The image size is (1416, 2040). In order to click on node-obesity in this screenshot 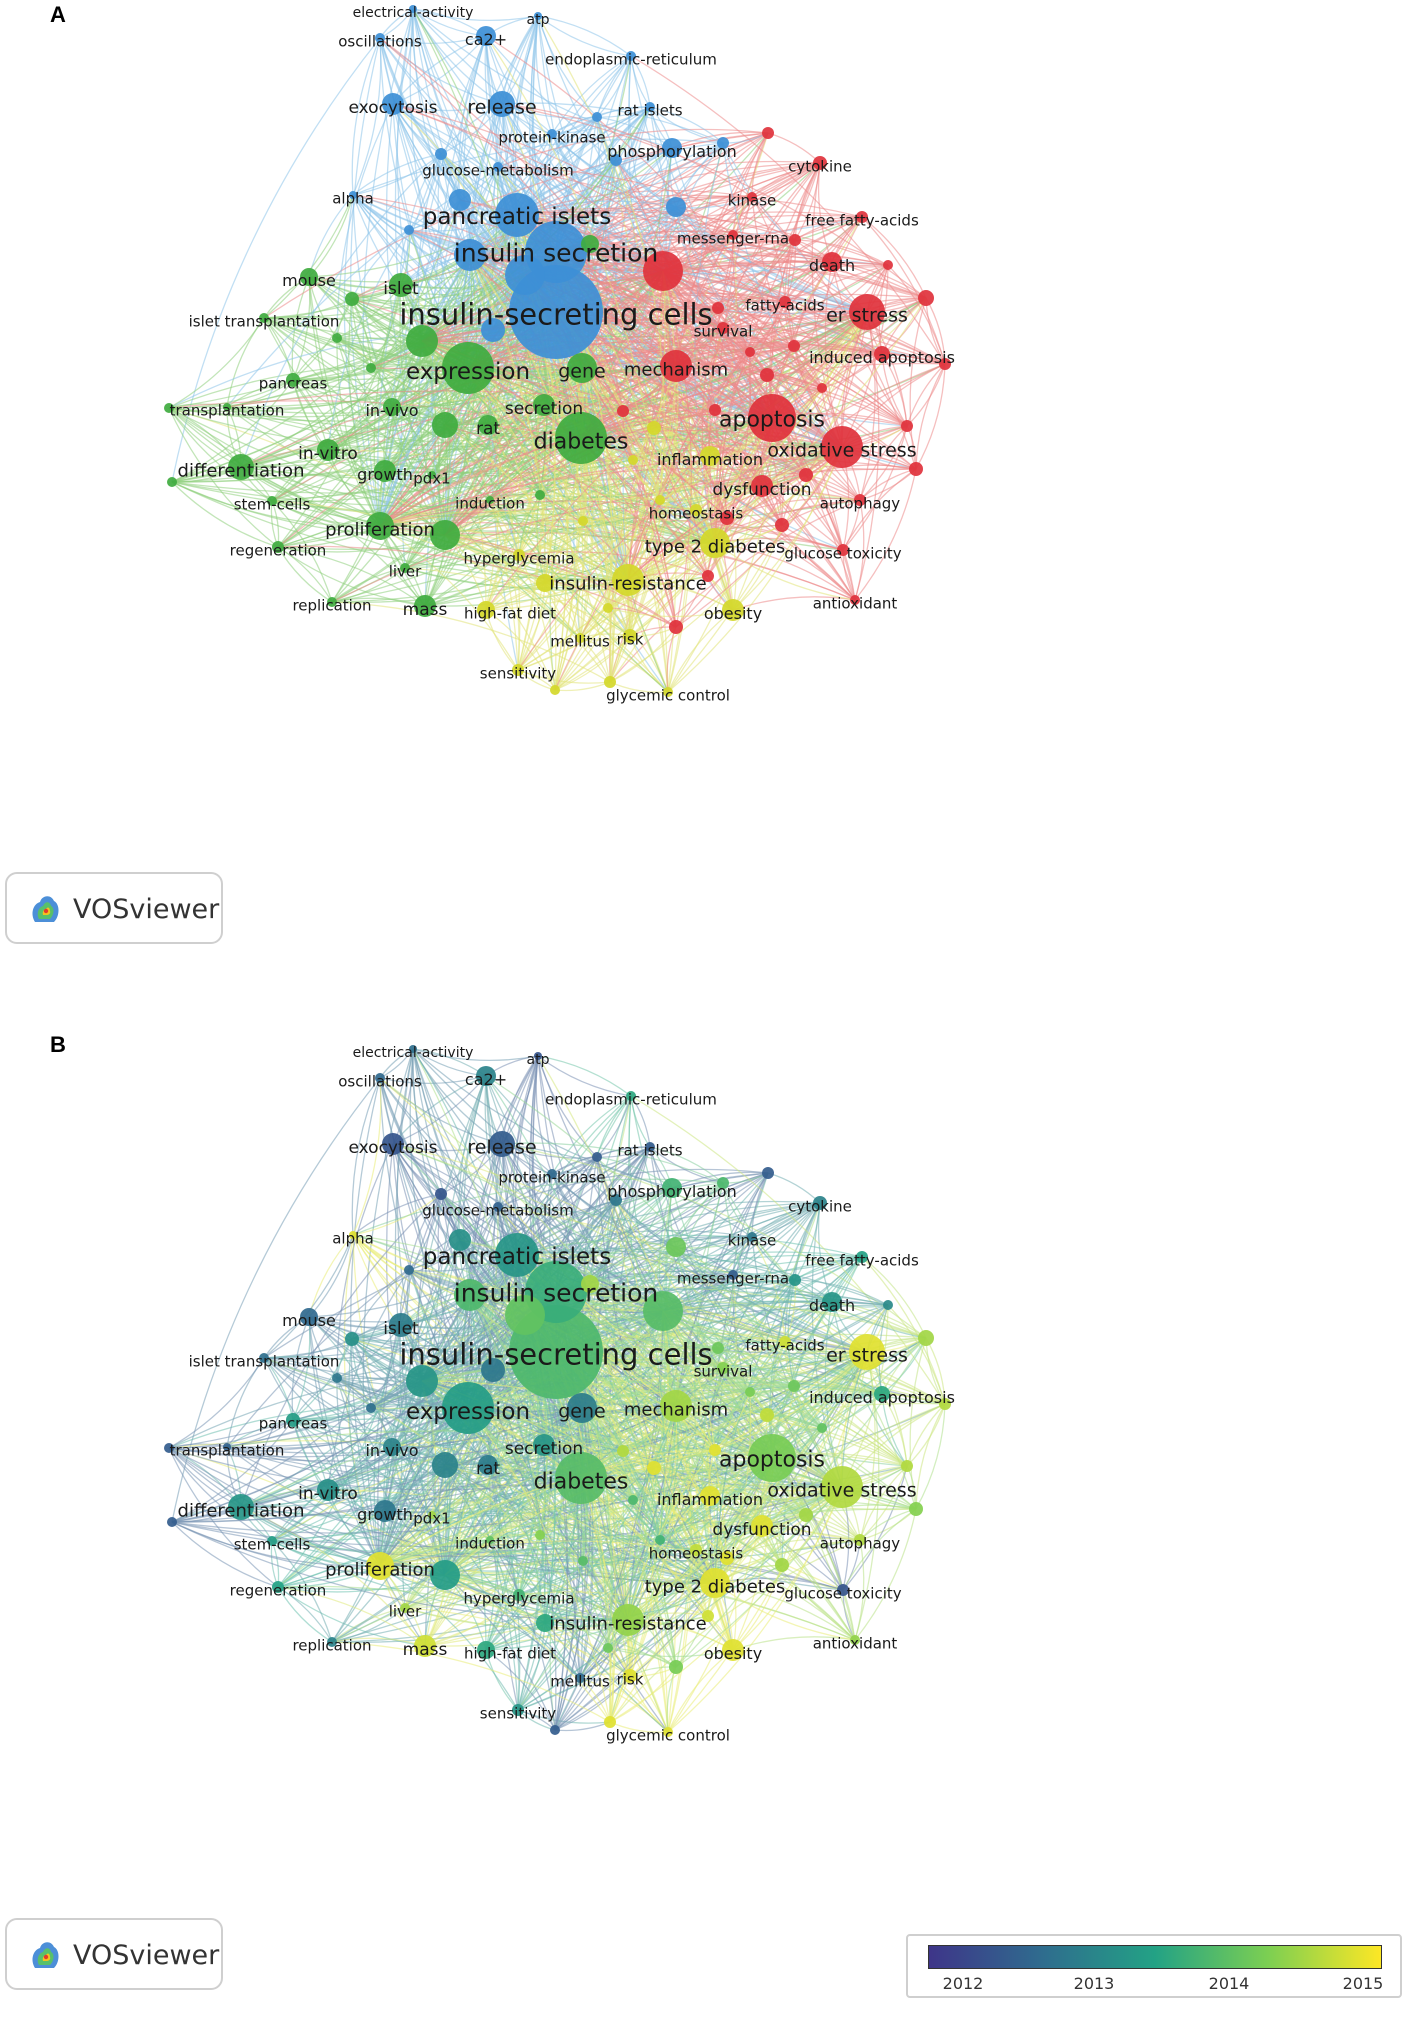, I will do `click(733, 1650)`.